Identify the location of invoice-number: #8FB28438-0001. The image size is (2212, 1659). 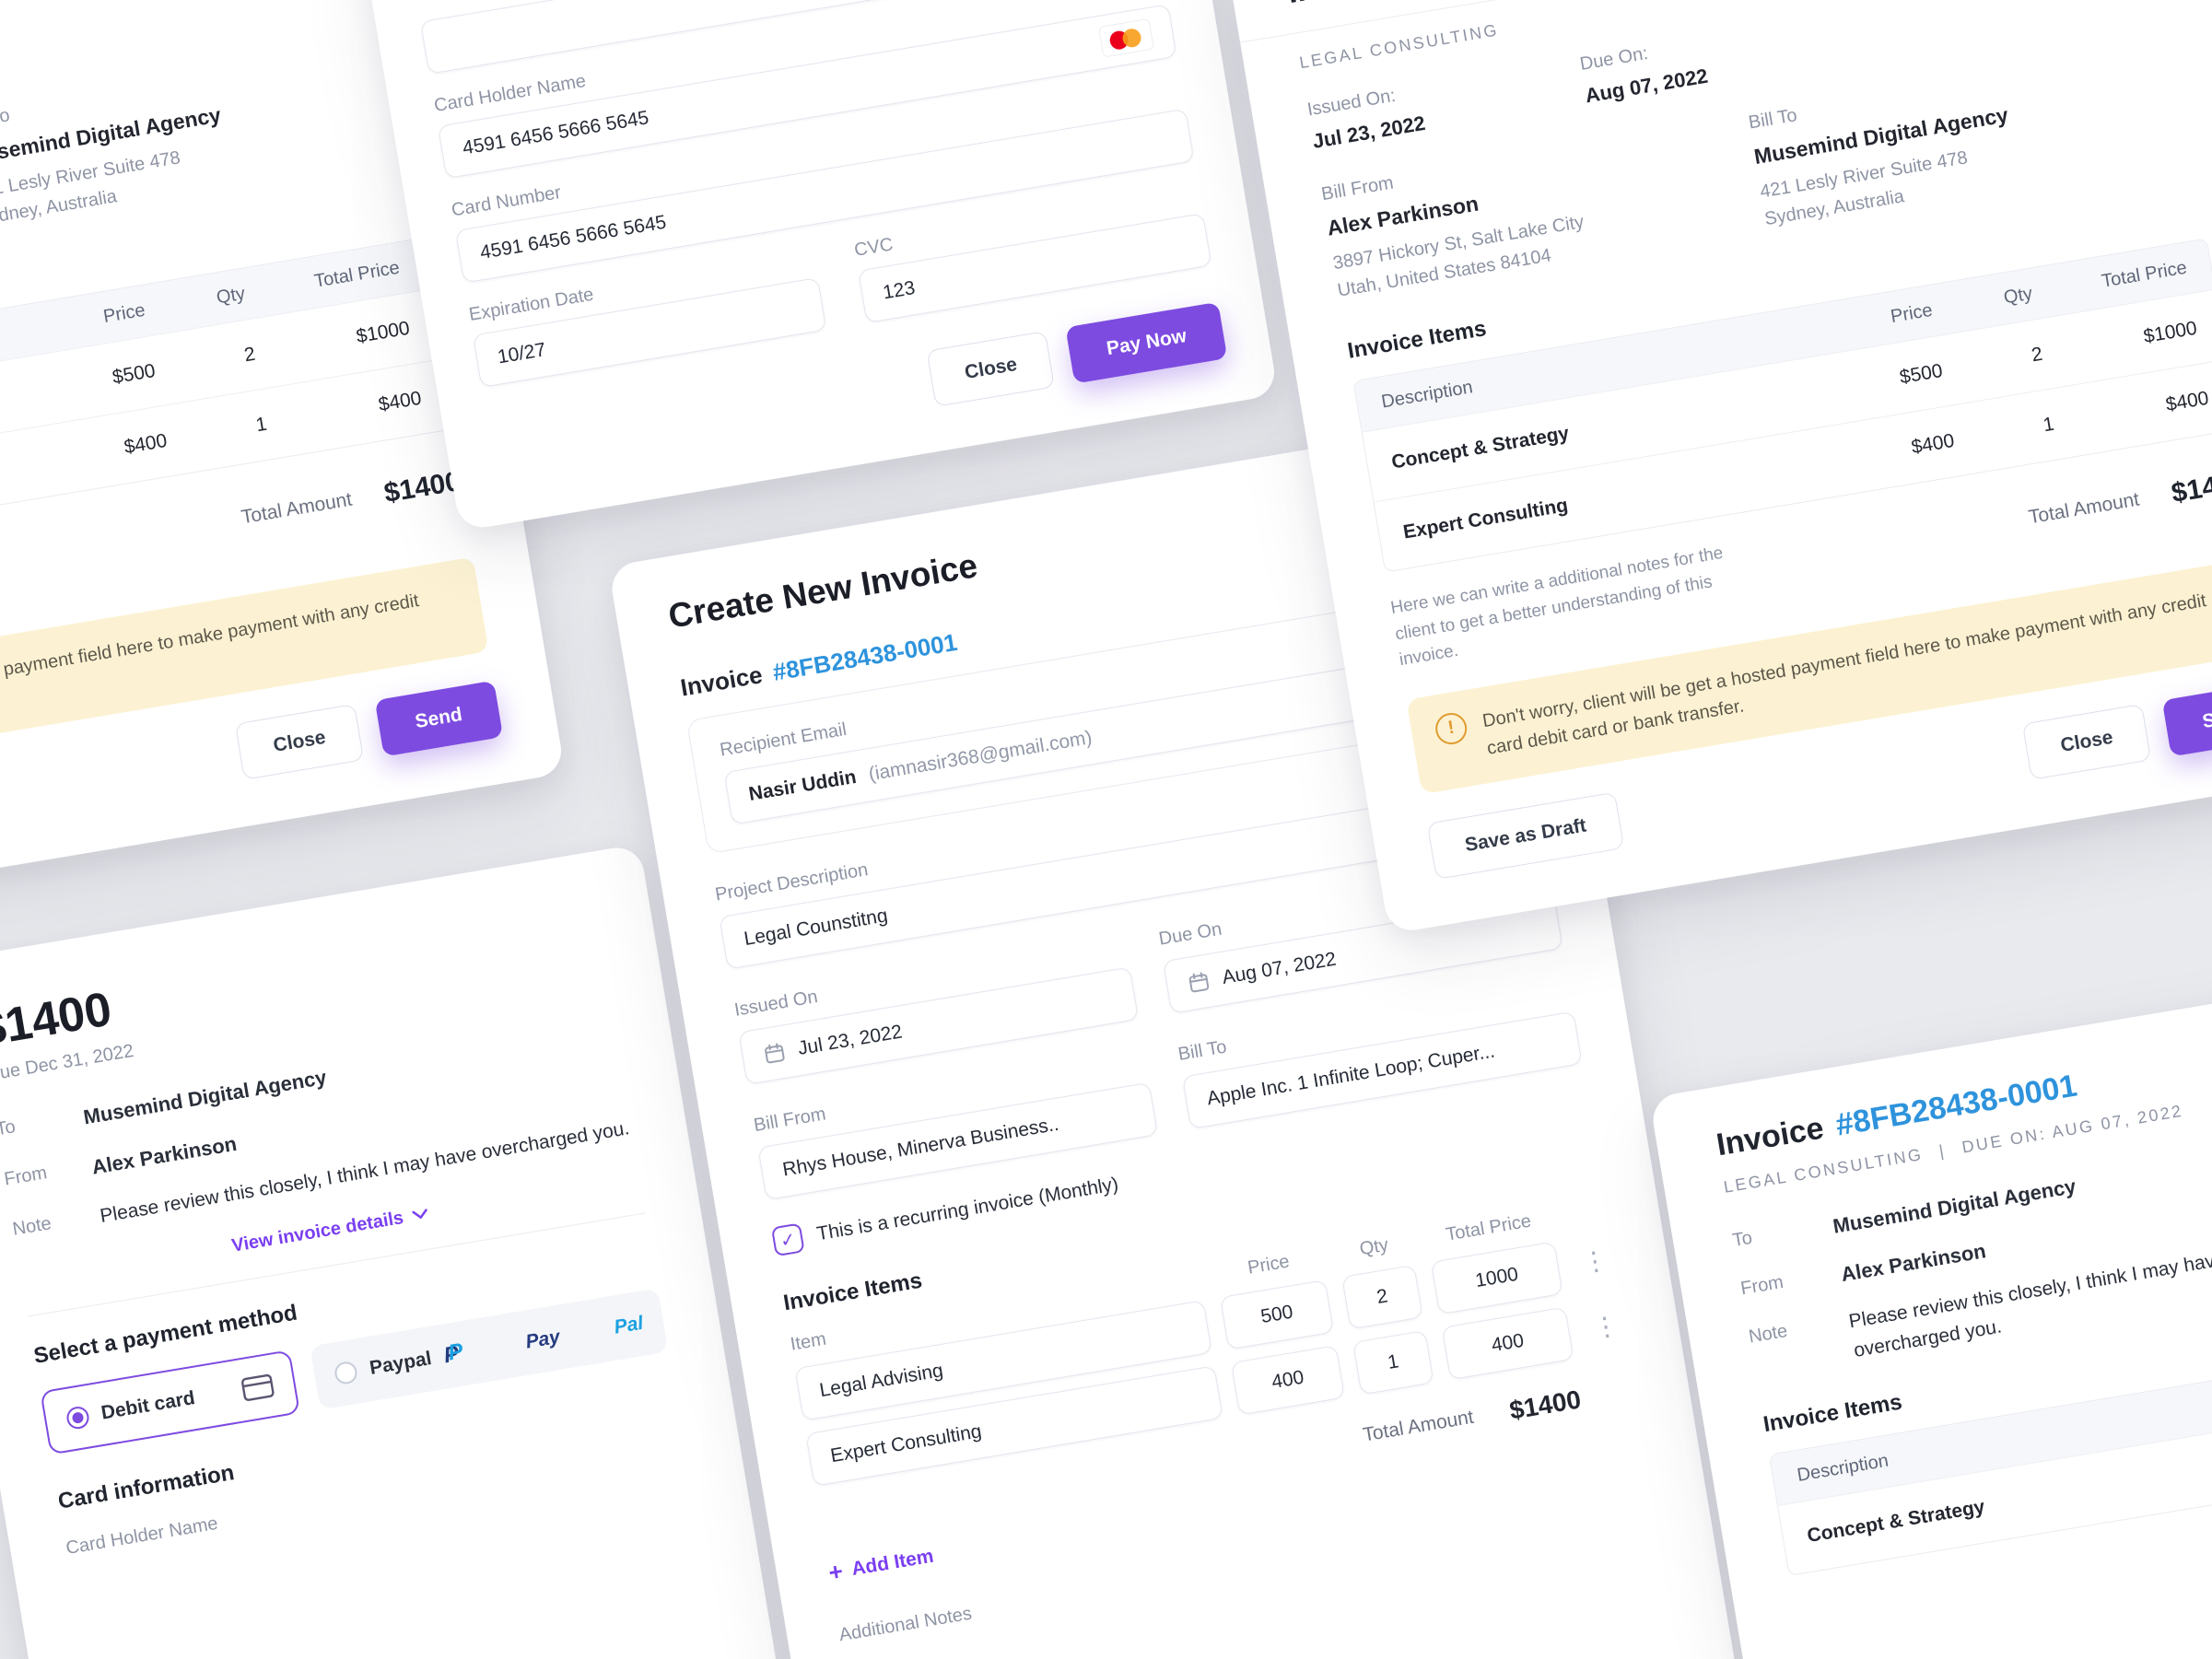
(865, 656).